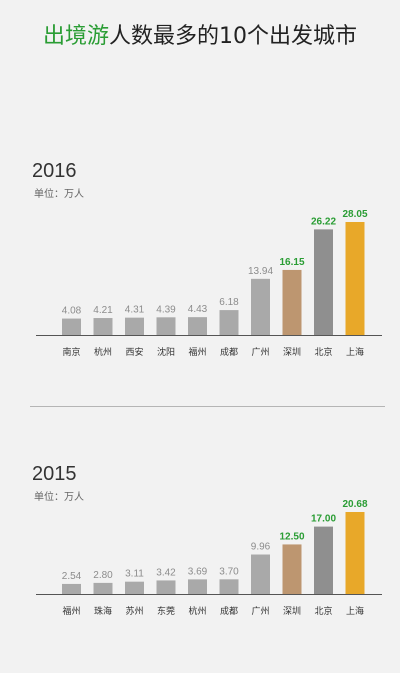  Describe the element at coordinates (134, 574) in the screenshot. I see `value-label-2015-2: 3.11` at that location.